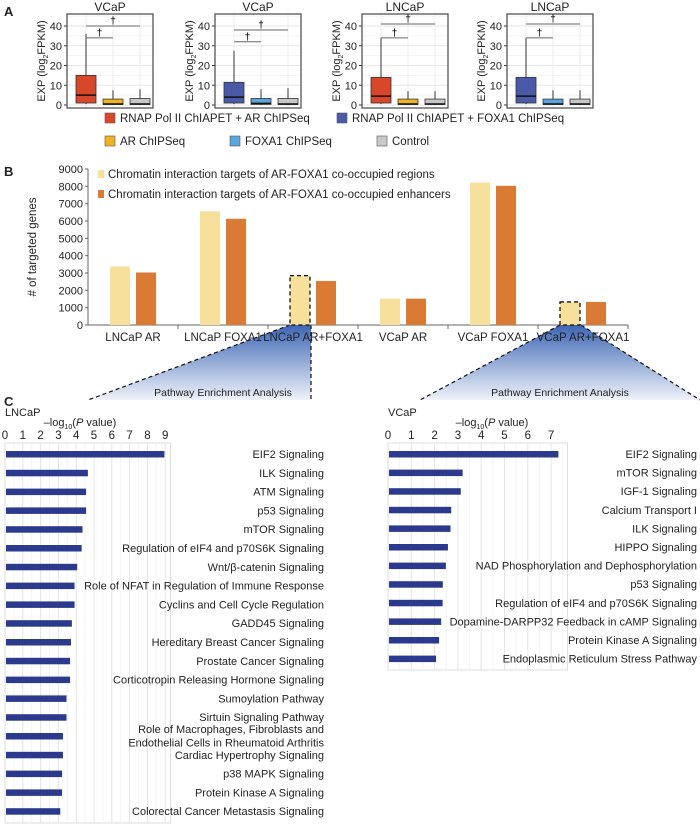  What do you see at coordinates (458, 436) in the screenshot?
I see `x-tick-label: 3` at bounding box center [458, 436].